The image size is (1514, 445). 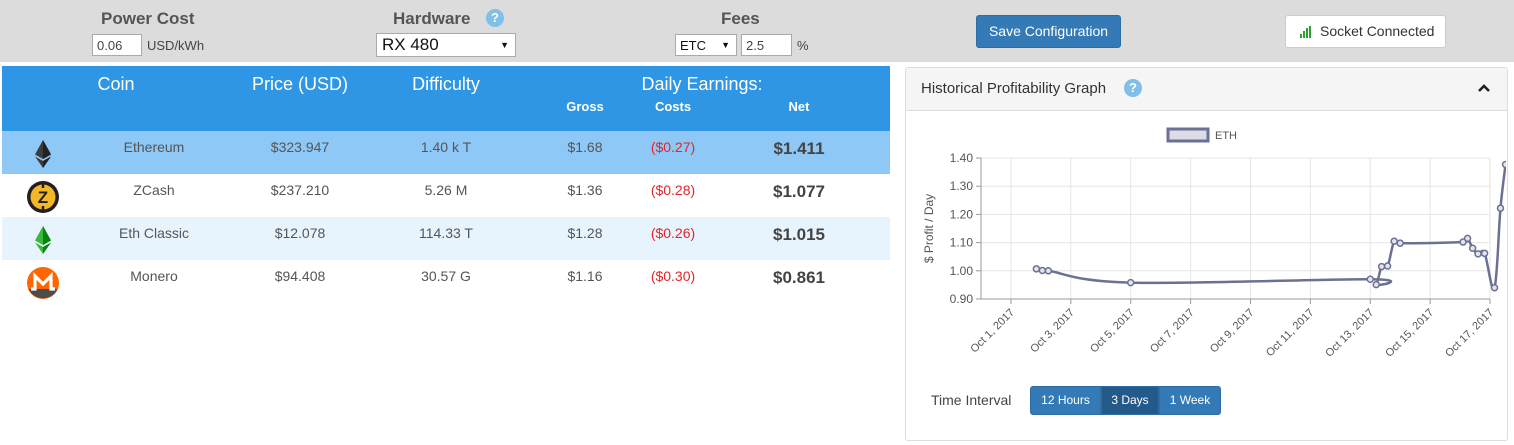 I want to click on socket-status-label: Socket Connected, so click(x=1377, y=31).